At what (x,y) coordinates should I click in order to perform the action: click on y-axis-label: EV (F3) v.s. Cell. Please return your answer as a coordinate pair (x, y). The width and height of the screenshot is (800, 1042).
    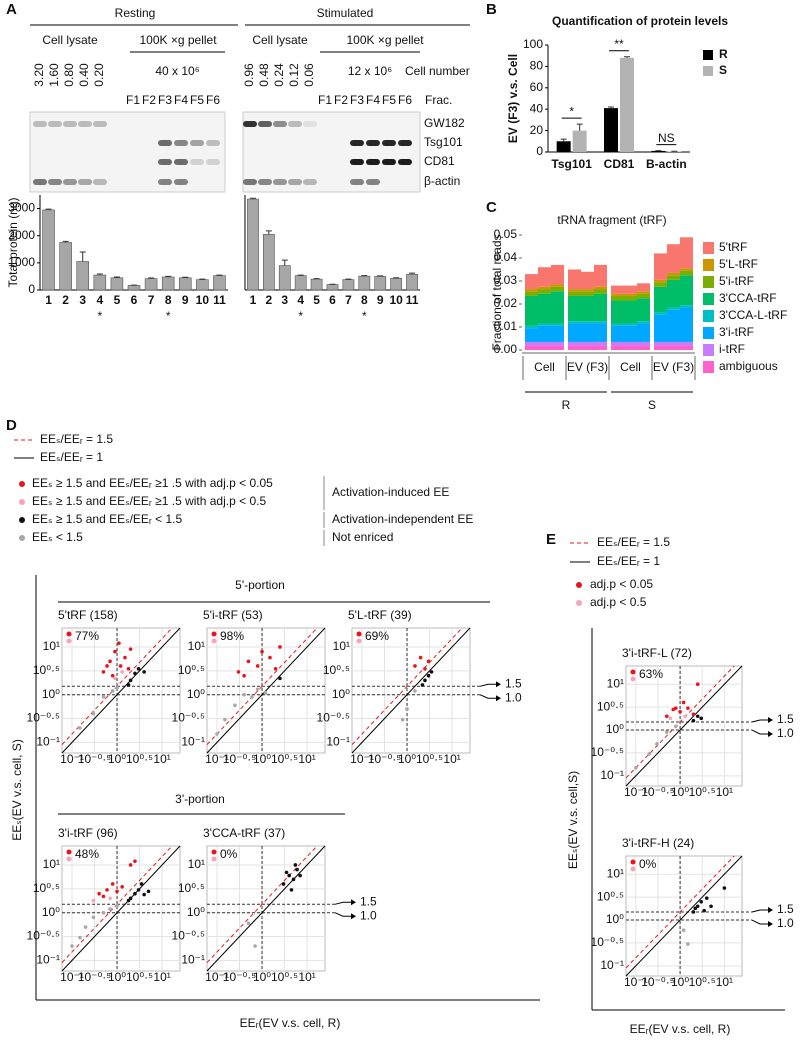
    Looking at the image, I should click on (513, 98).